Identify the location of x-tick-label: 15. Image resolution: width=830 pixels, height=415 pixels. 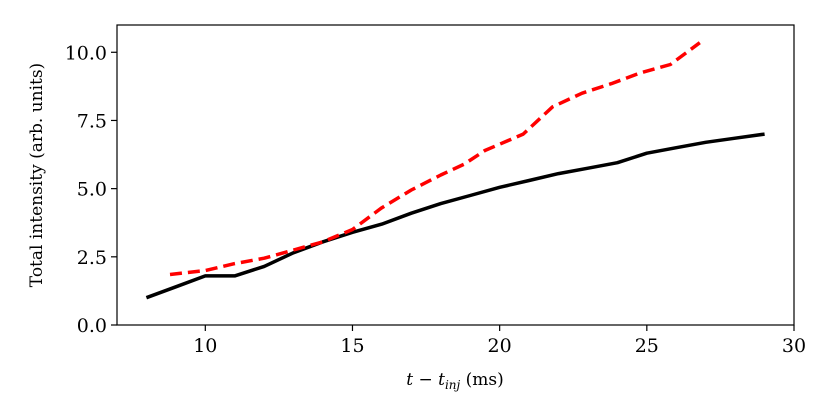
(352, 346).